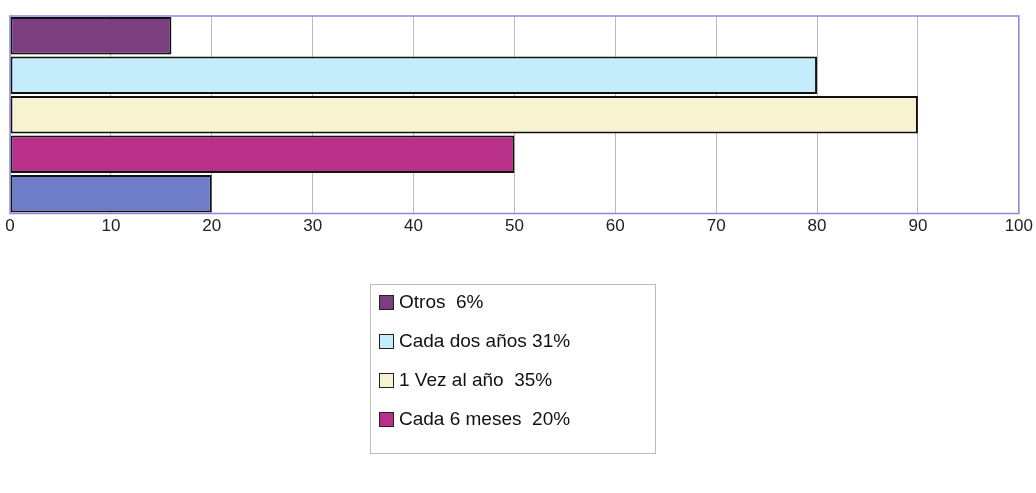 This screenshot has width=1036, height=493. What do you see at coordinates (313, 226) in the screenshot?
I see `x-tick-label: 30` at bounding box center [313, 226].